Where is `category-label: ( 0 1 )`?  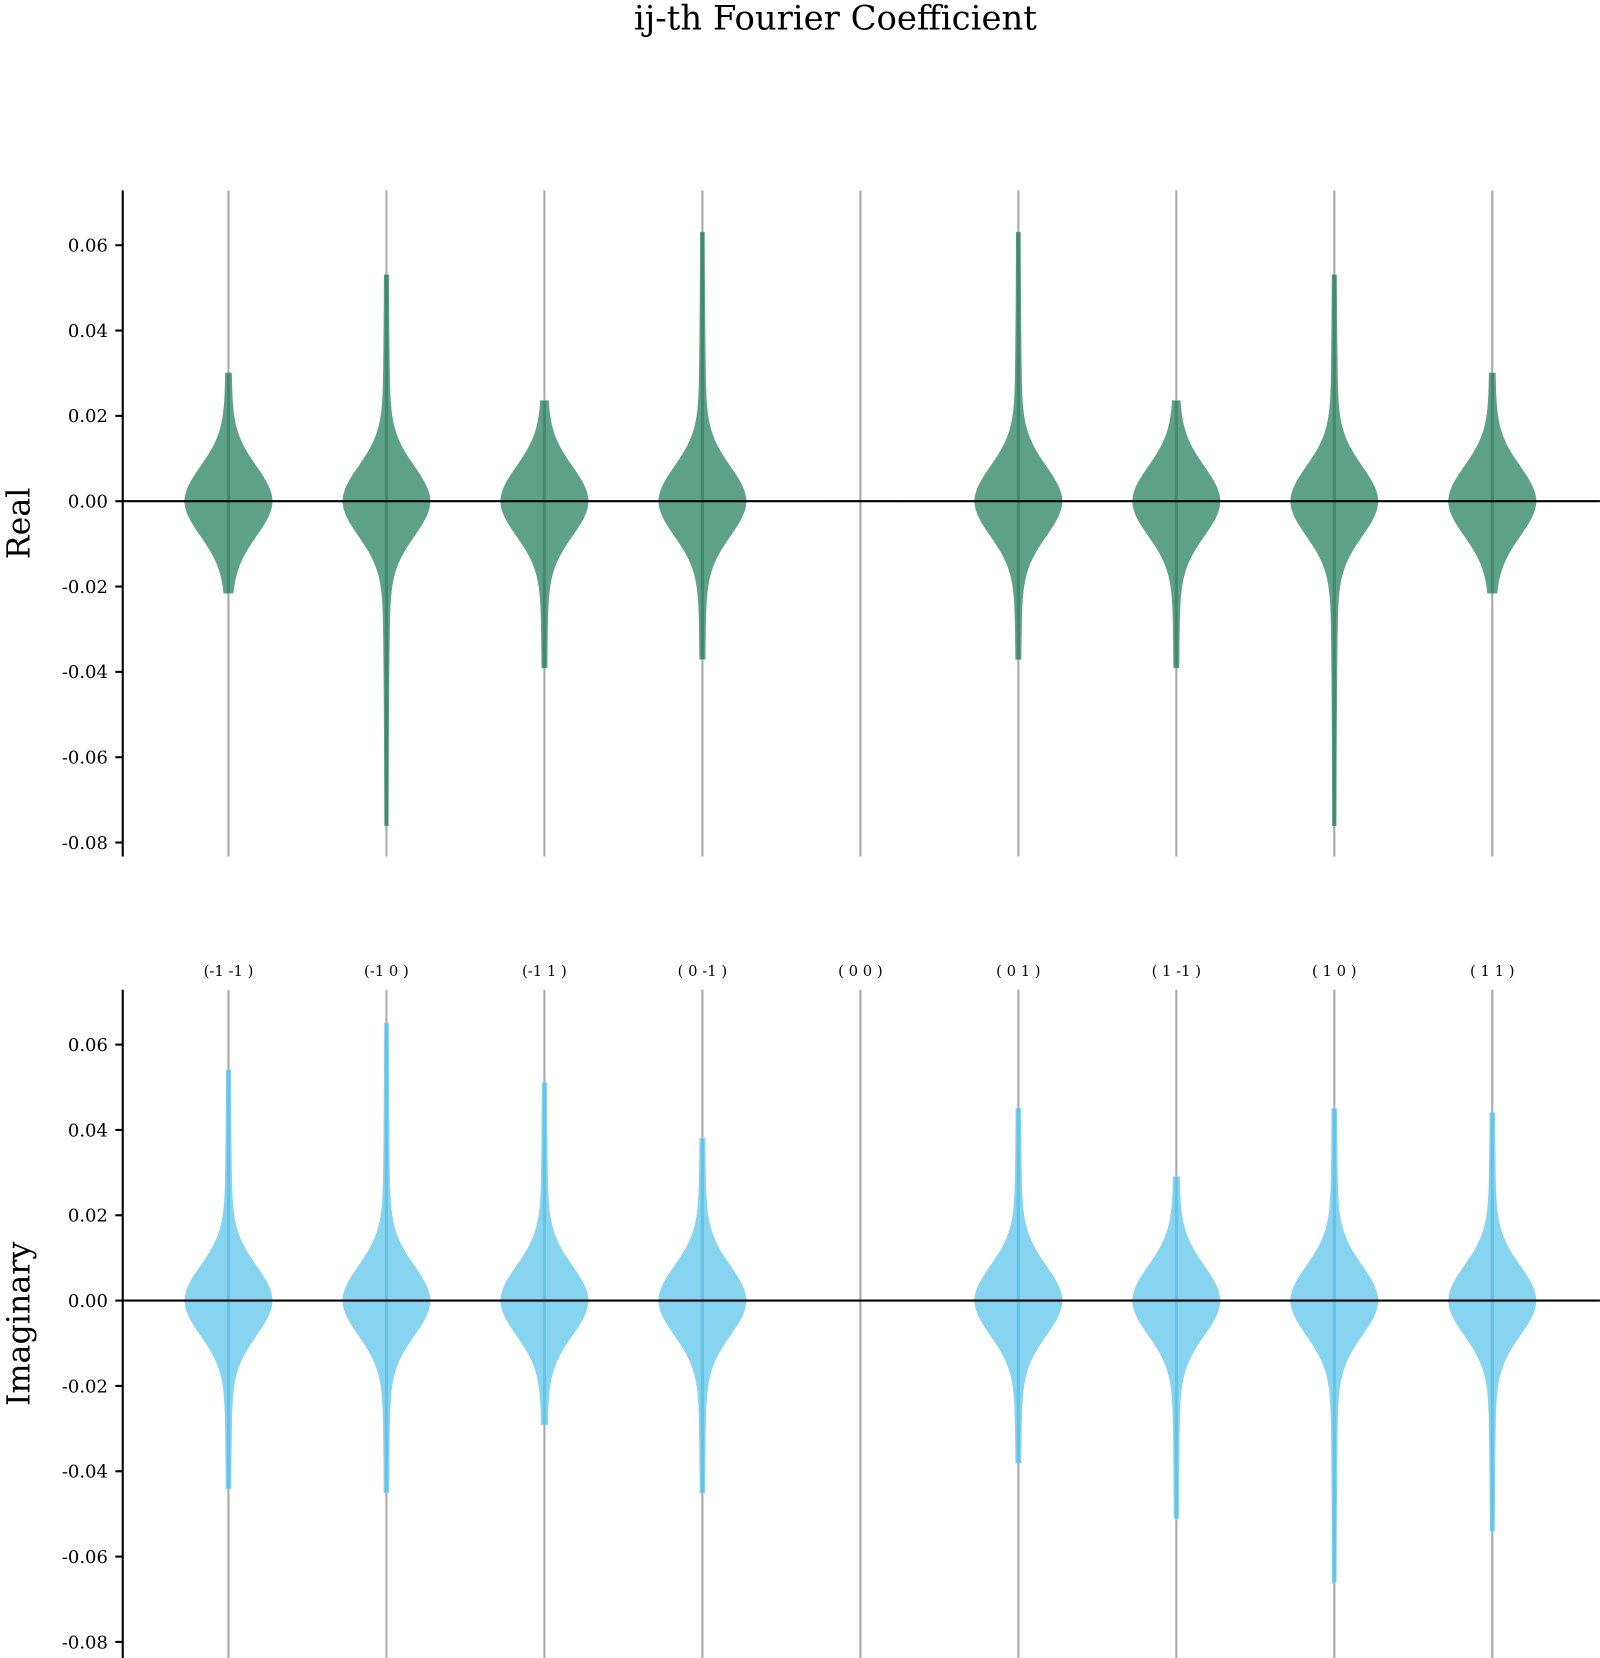 category-label: ( 0 1 ) is located at coordinates (1018, 971).